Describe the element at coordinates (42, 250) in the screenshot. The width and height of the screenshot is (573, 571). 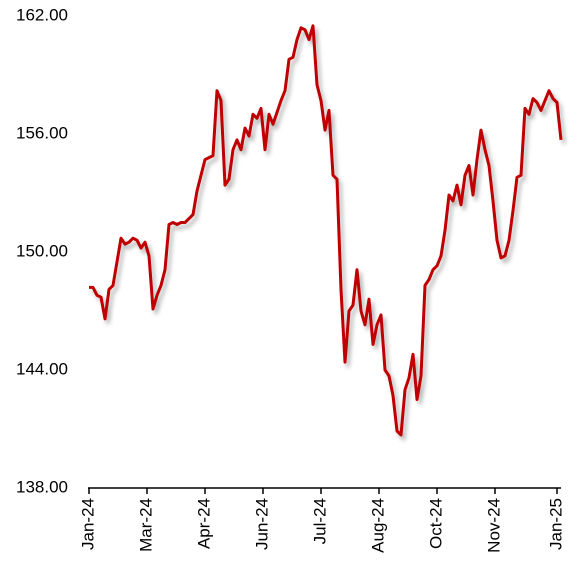
I see `y-tick-label: 150.00` at that location.